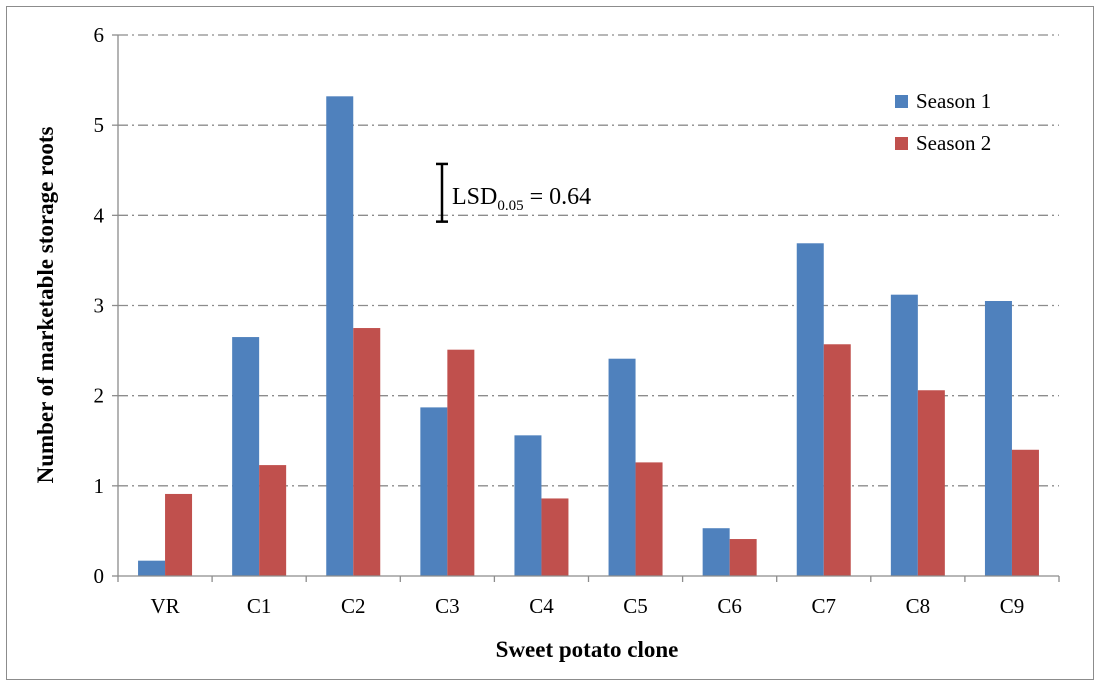 The height and width of the screenshot is (689, 1102). I want to click on y-tick-label: 0, so click(99, 576).